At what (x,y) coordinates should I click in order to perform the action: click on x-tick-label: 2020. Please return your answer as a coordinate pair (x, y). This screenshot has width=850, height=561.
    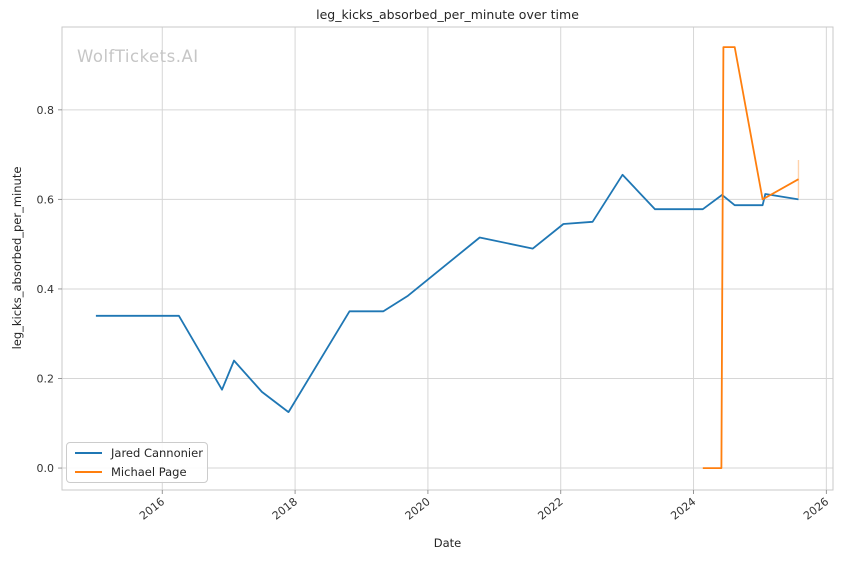
    Looking at the image, I should click on (418, 508).